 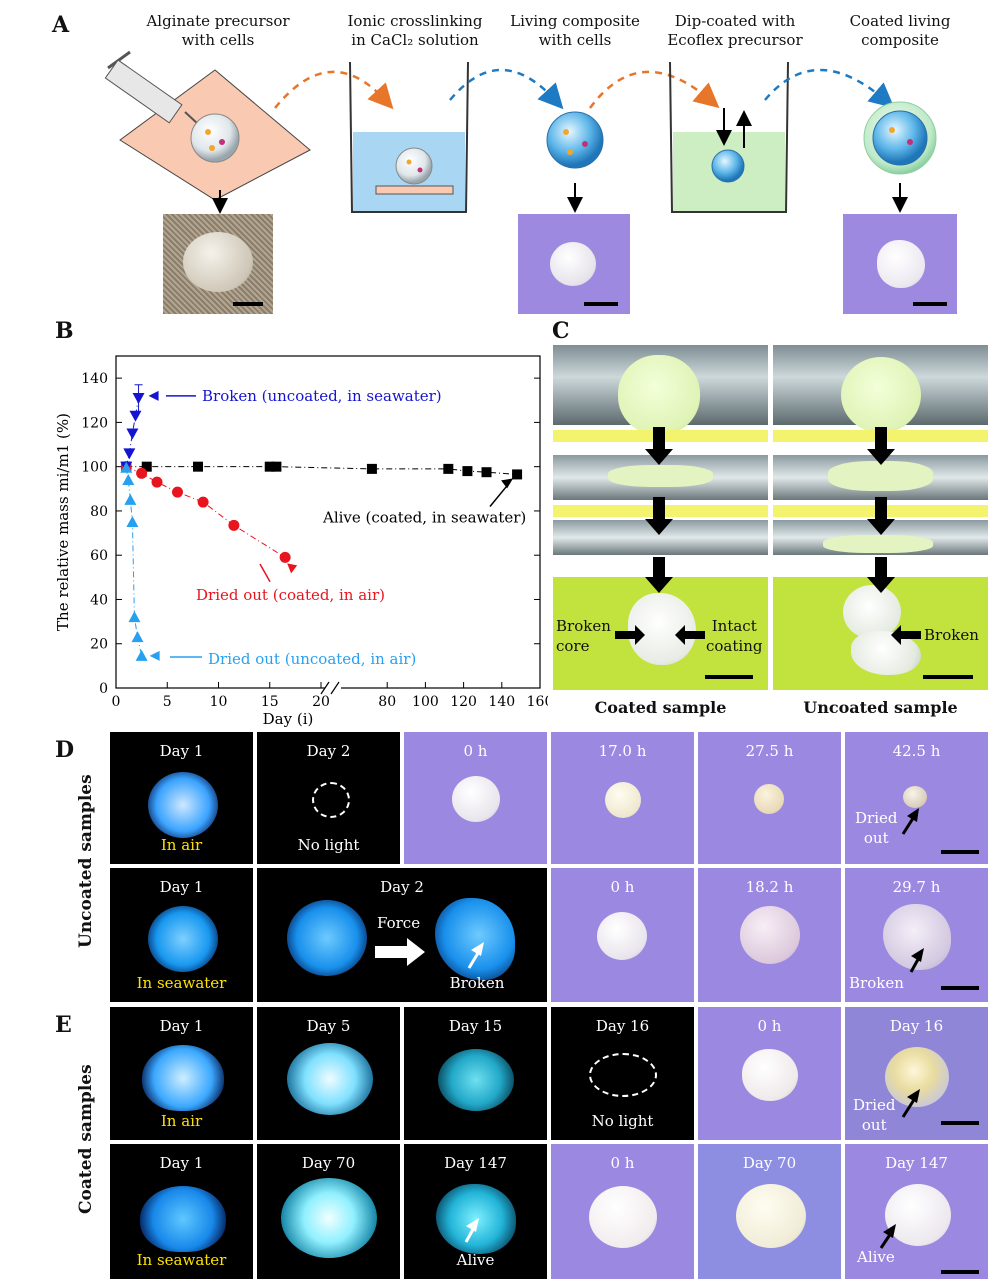 I want to click on living-bead-icon, so click(x=575, y=140).